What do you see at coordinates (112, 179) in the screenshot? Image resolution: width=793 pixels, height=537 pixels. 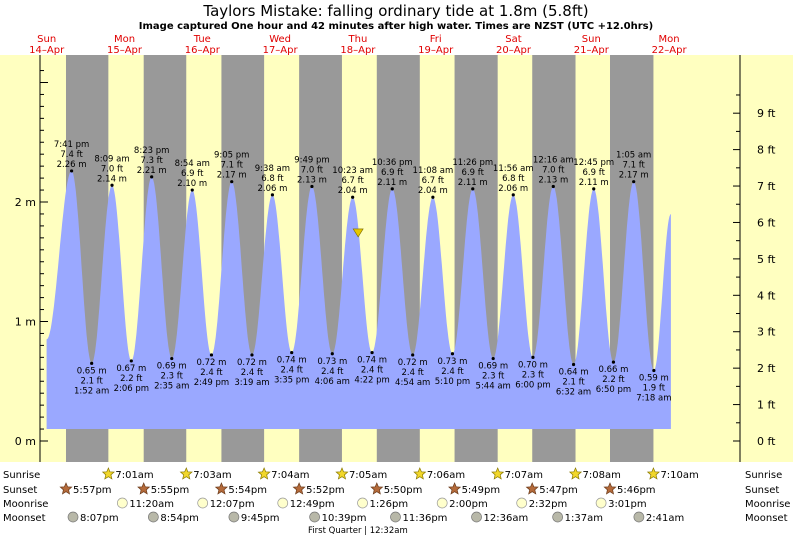 I see `tide-metres: 2.14 m` at bounding box center [112, 179].